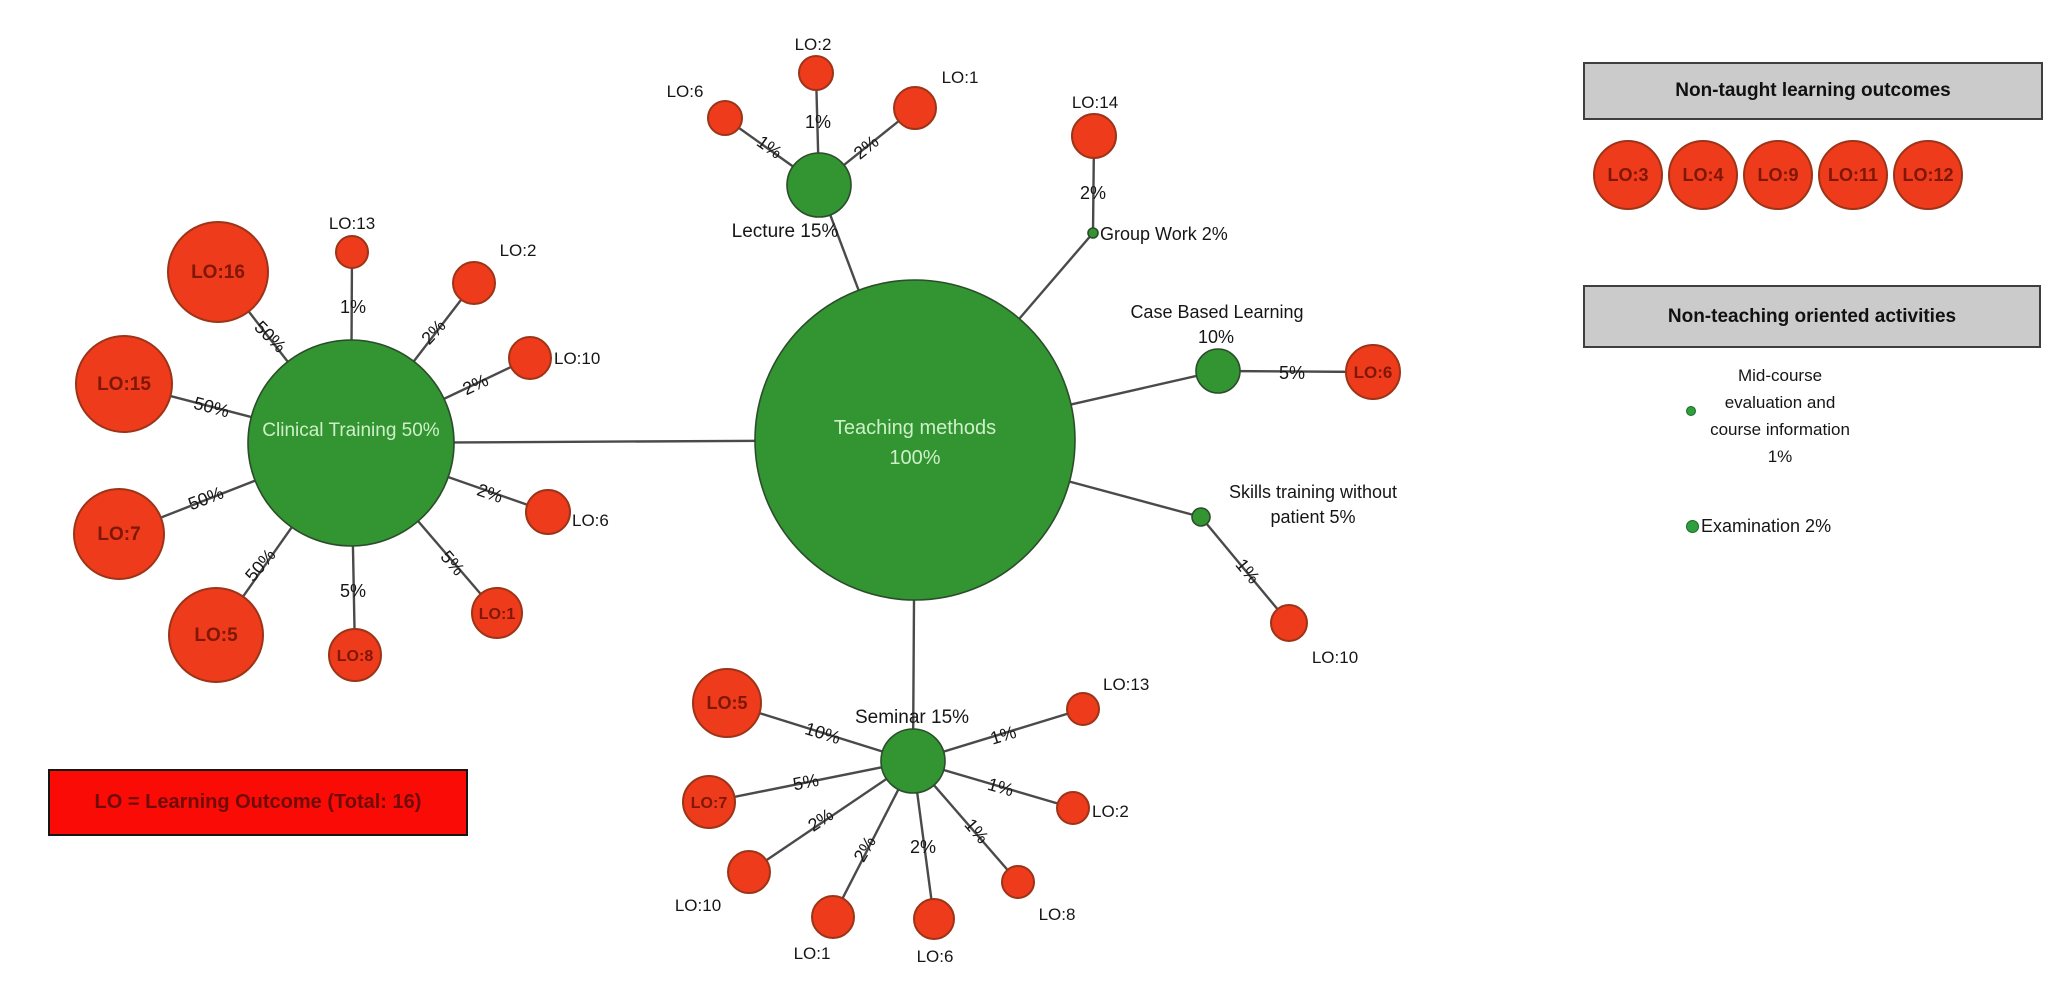 The image size is (2059, 1001). I want to click on lo-circle-clinical-lo16, so click(218, 272).